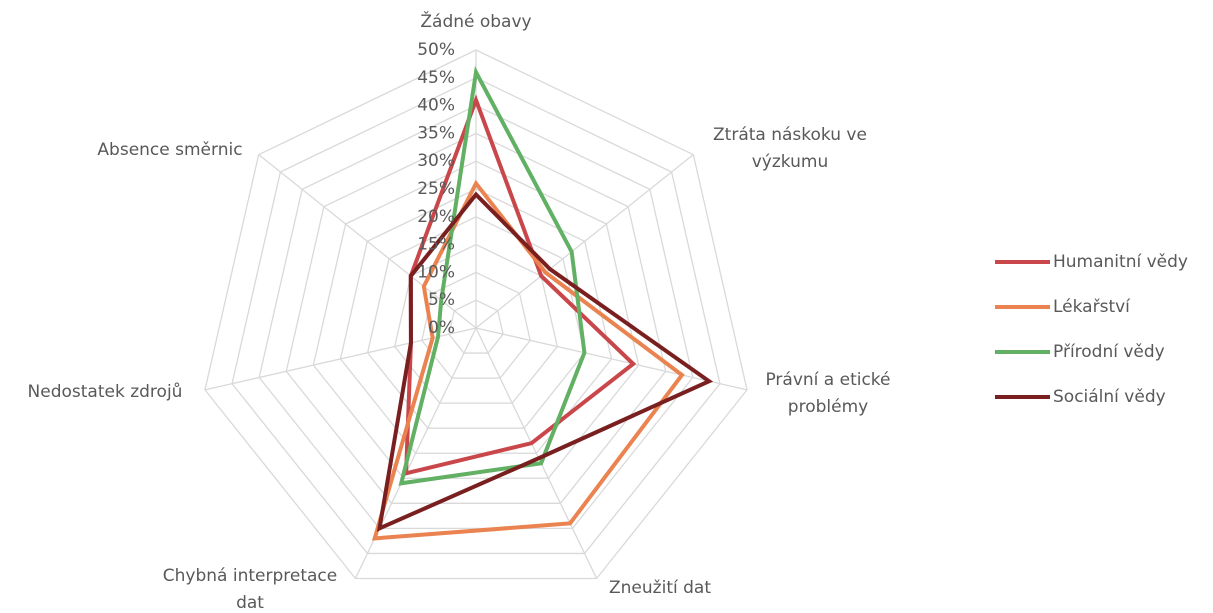 Image resolution: width=1213 pixels, height=613 pixels. I want to click on label-line: Ztráta náskoku ve, so click(790, 135).